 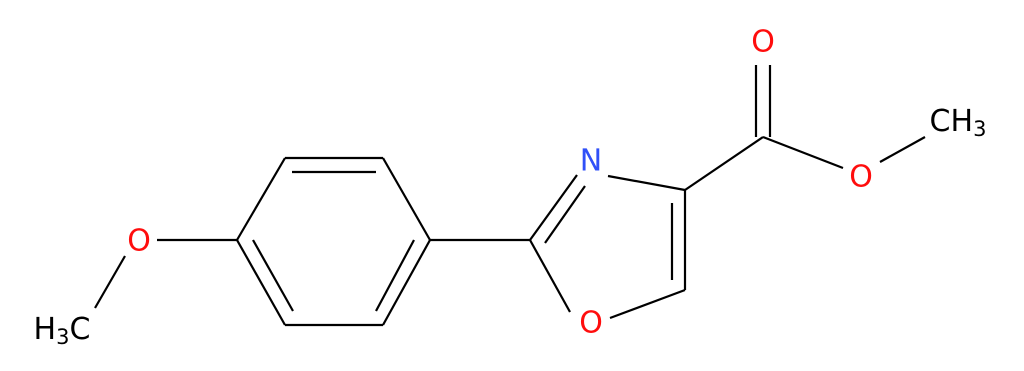 I want to click on atom-symbol: CH, so click(x=952, y=121).